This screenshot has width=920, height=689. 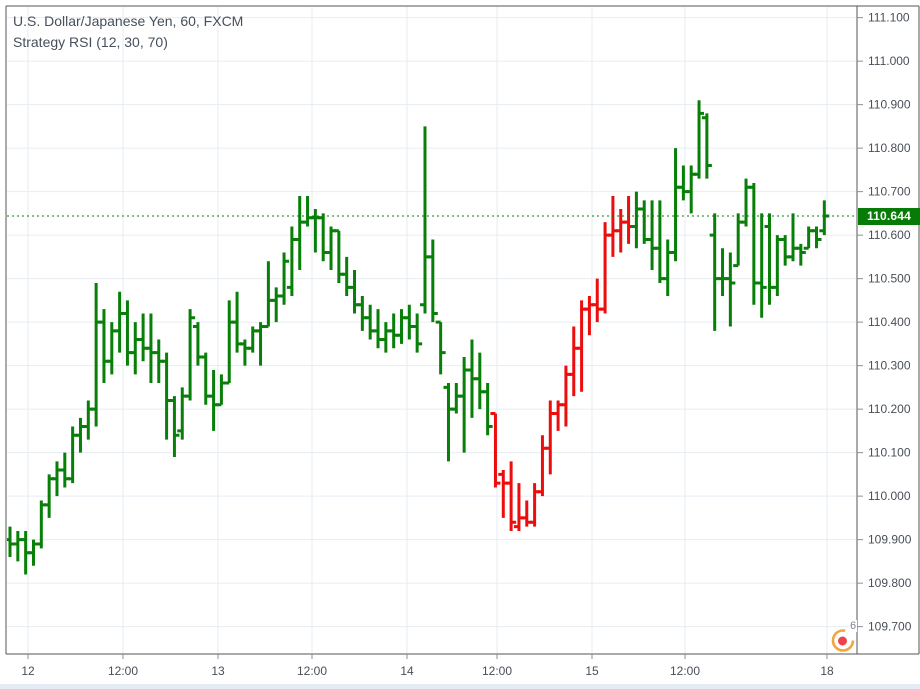 I want to click on price-axis-label: 109.900, so click(x=890, y=540).